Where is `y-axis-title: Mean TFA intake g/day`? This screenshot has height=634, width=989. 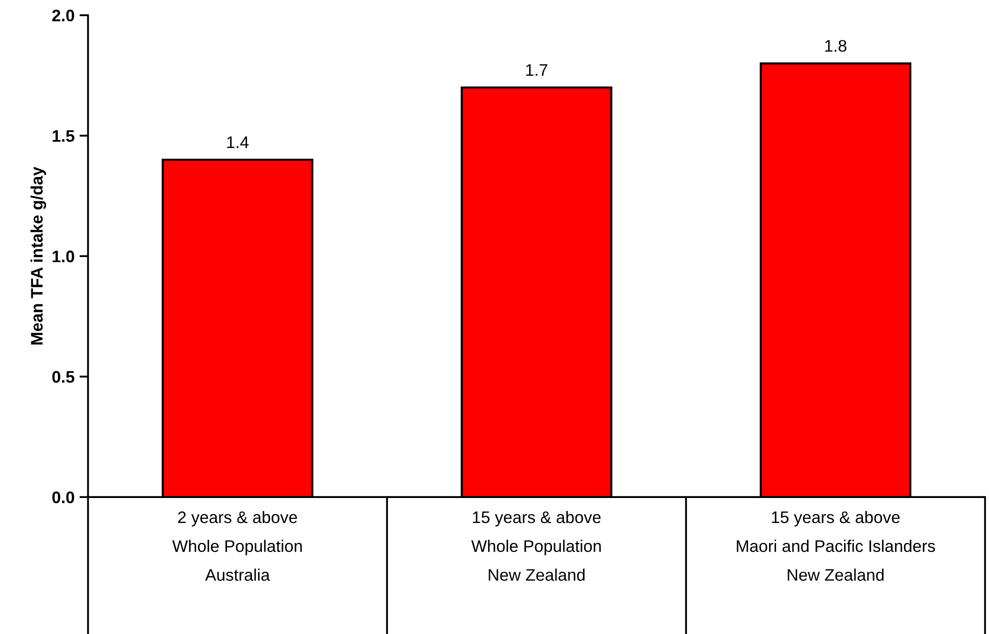 y-axis-title: Mean TFA intake g/day is located at coordinates (38, 255).